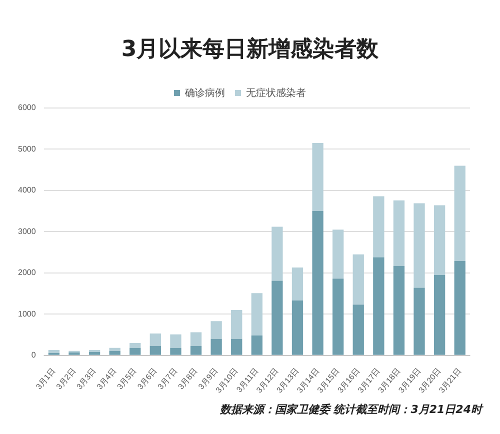 The height and width of the screenshot is (434, 500). I want to click on x-tick-label: 3月1日, so click(46, 379).